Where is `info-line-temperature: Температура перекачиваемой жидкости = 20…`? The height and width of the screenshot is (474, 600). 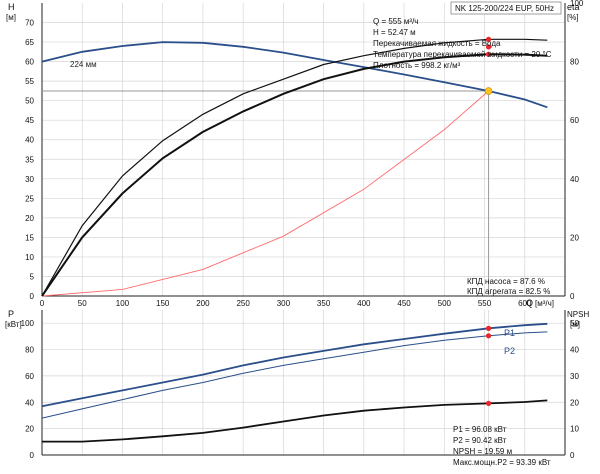
info-line-temperature: Температура перекачиваемой жидкости = 20… is located at coordinates (462, 54).